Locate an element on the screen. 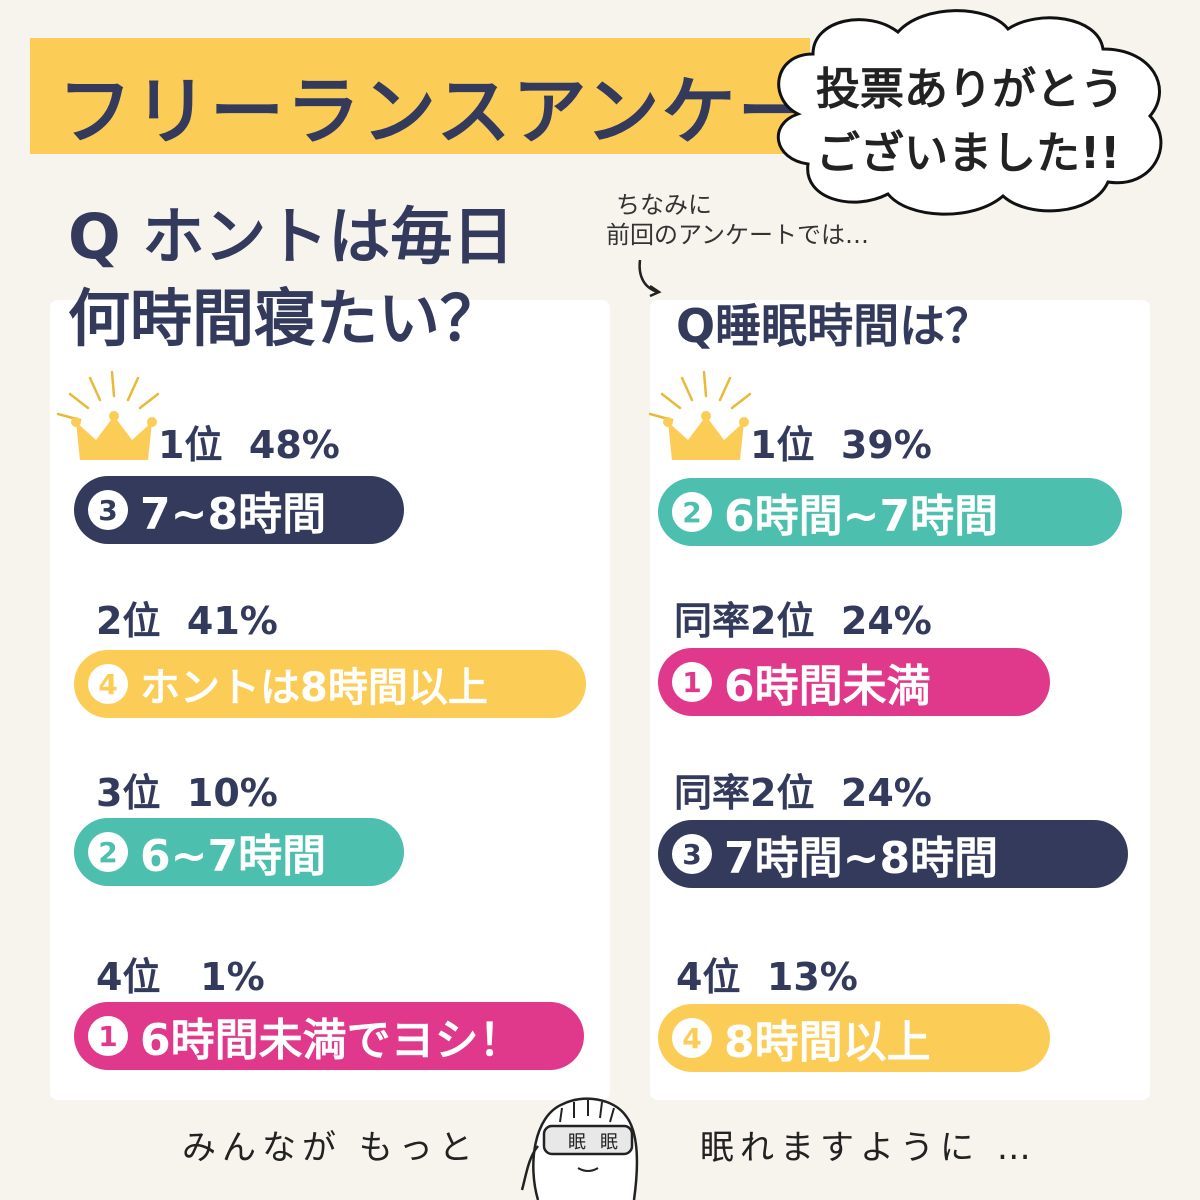 Image resolution: width=1200 pixels, height=1200 pixels. right-answer-3: 3 7時間~8時間 is located at coordinates (893, 854).